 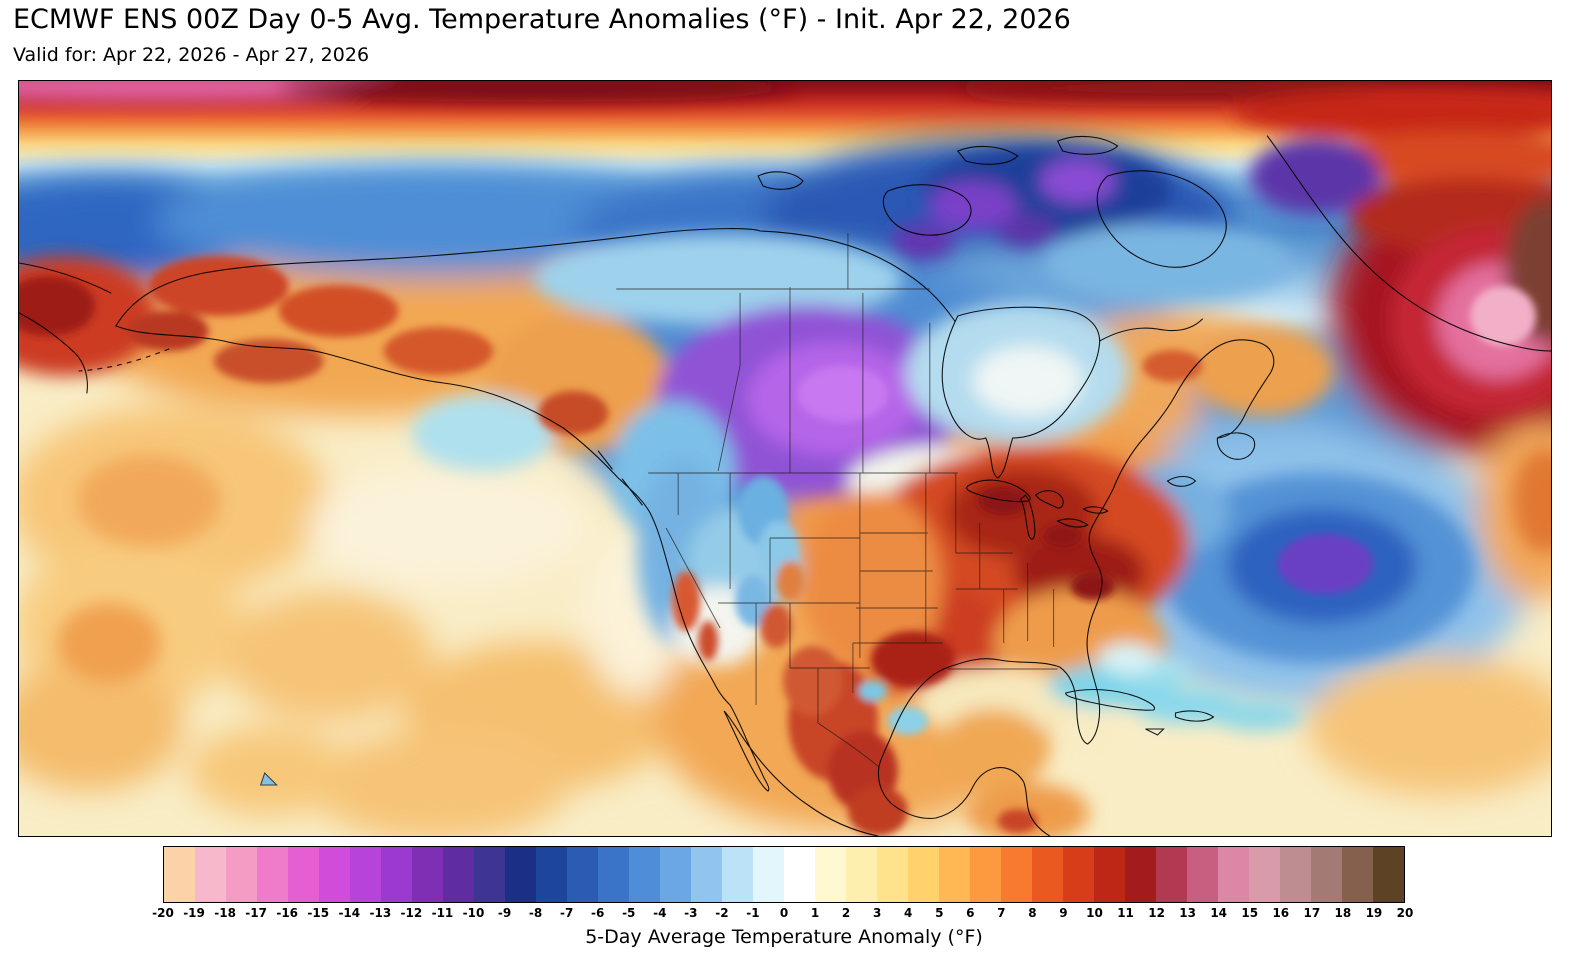 I want to click on colorbar-tick-label: 8, so click(x=1032, y=913).